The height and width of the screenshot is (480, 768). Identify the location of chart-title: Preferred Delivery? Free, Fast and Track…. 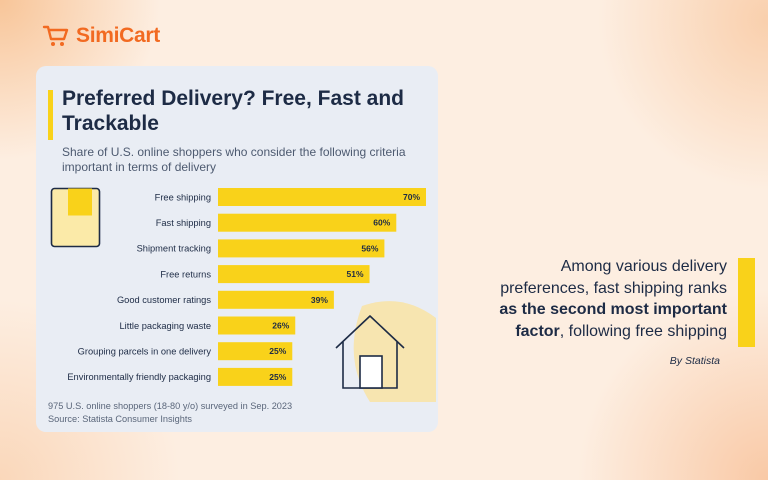
(233, 111).